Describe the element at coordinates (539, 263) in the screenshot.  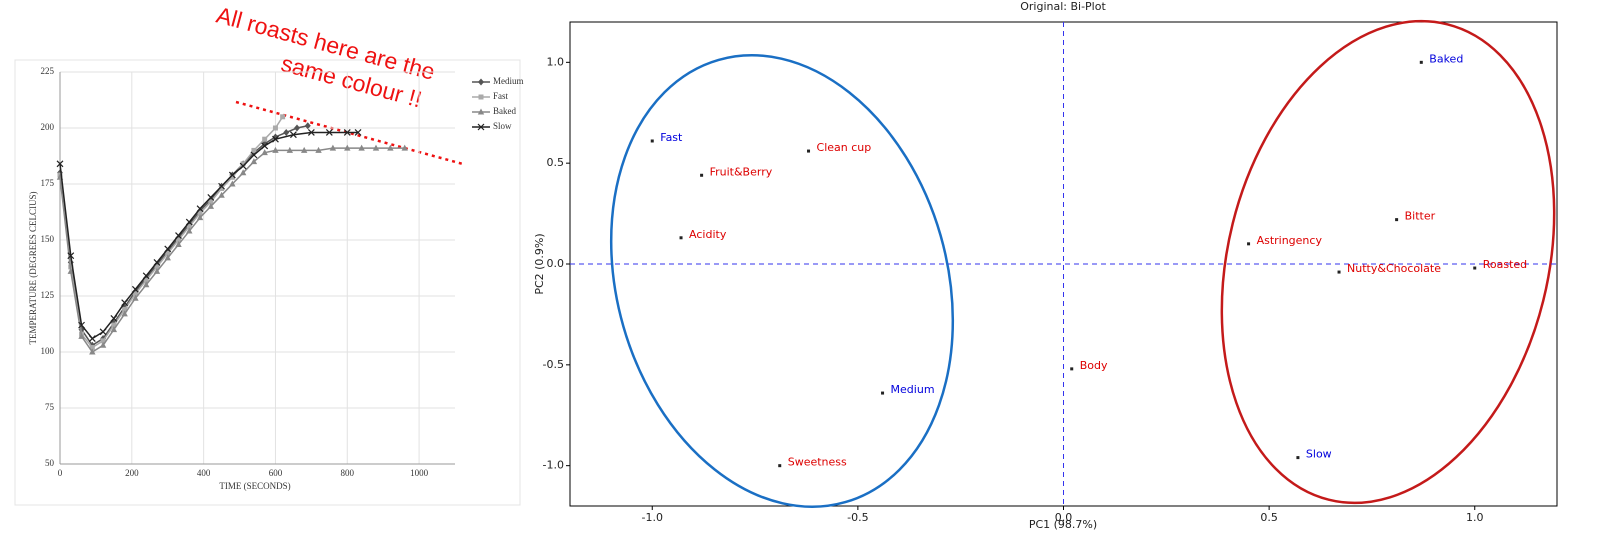
I see `y-axis-label: PC2 (0.9%)` at that location.